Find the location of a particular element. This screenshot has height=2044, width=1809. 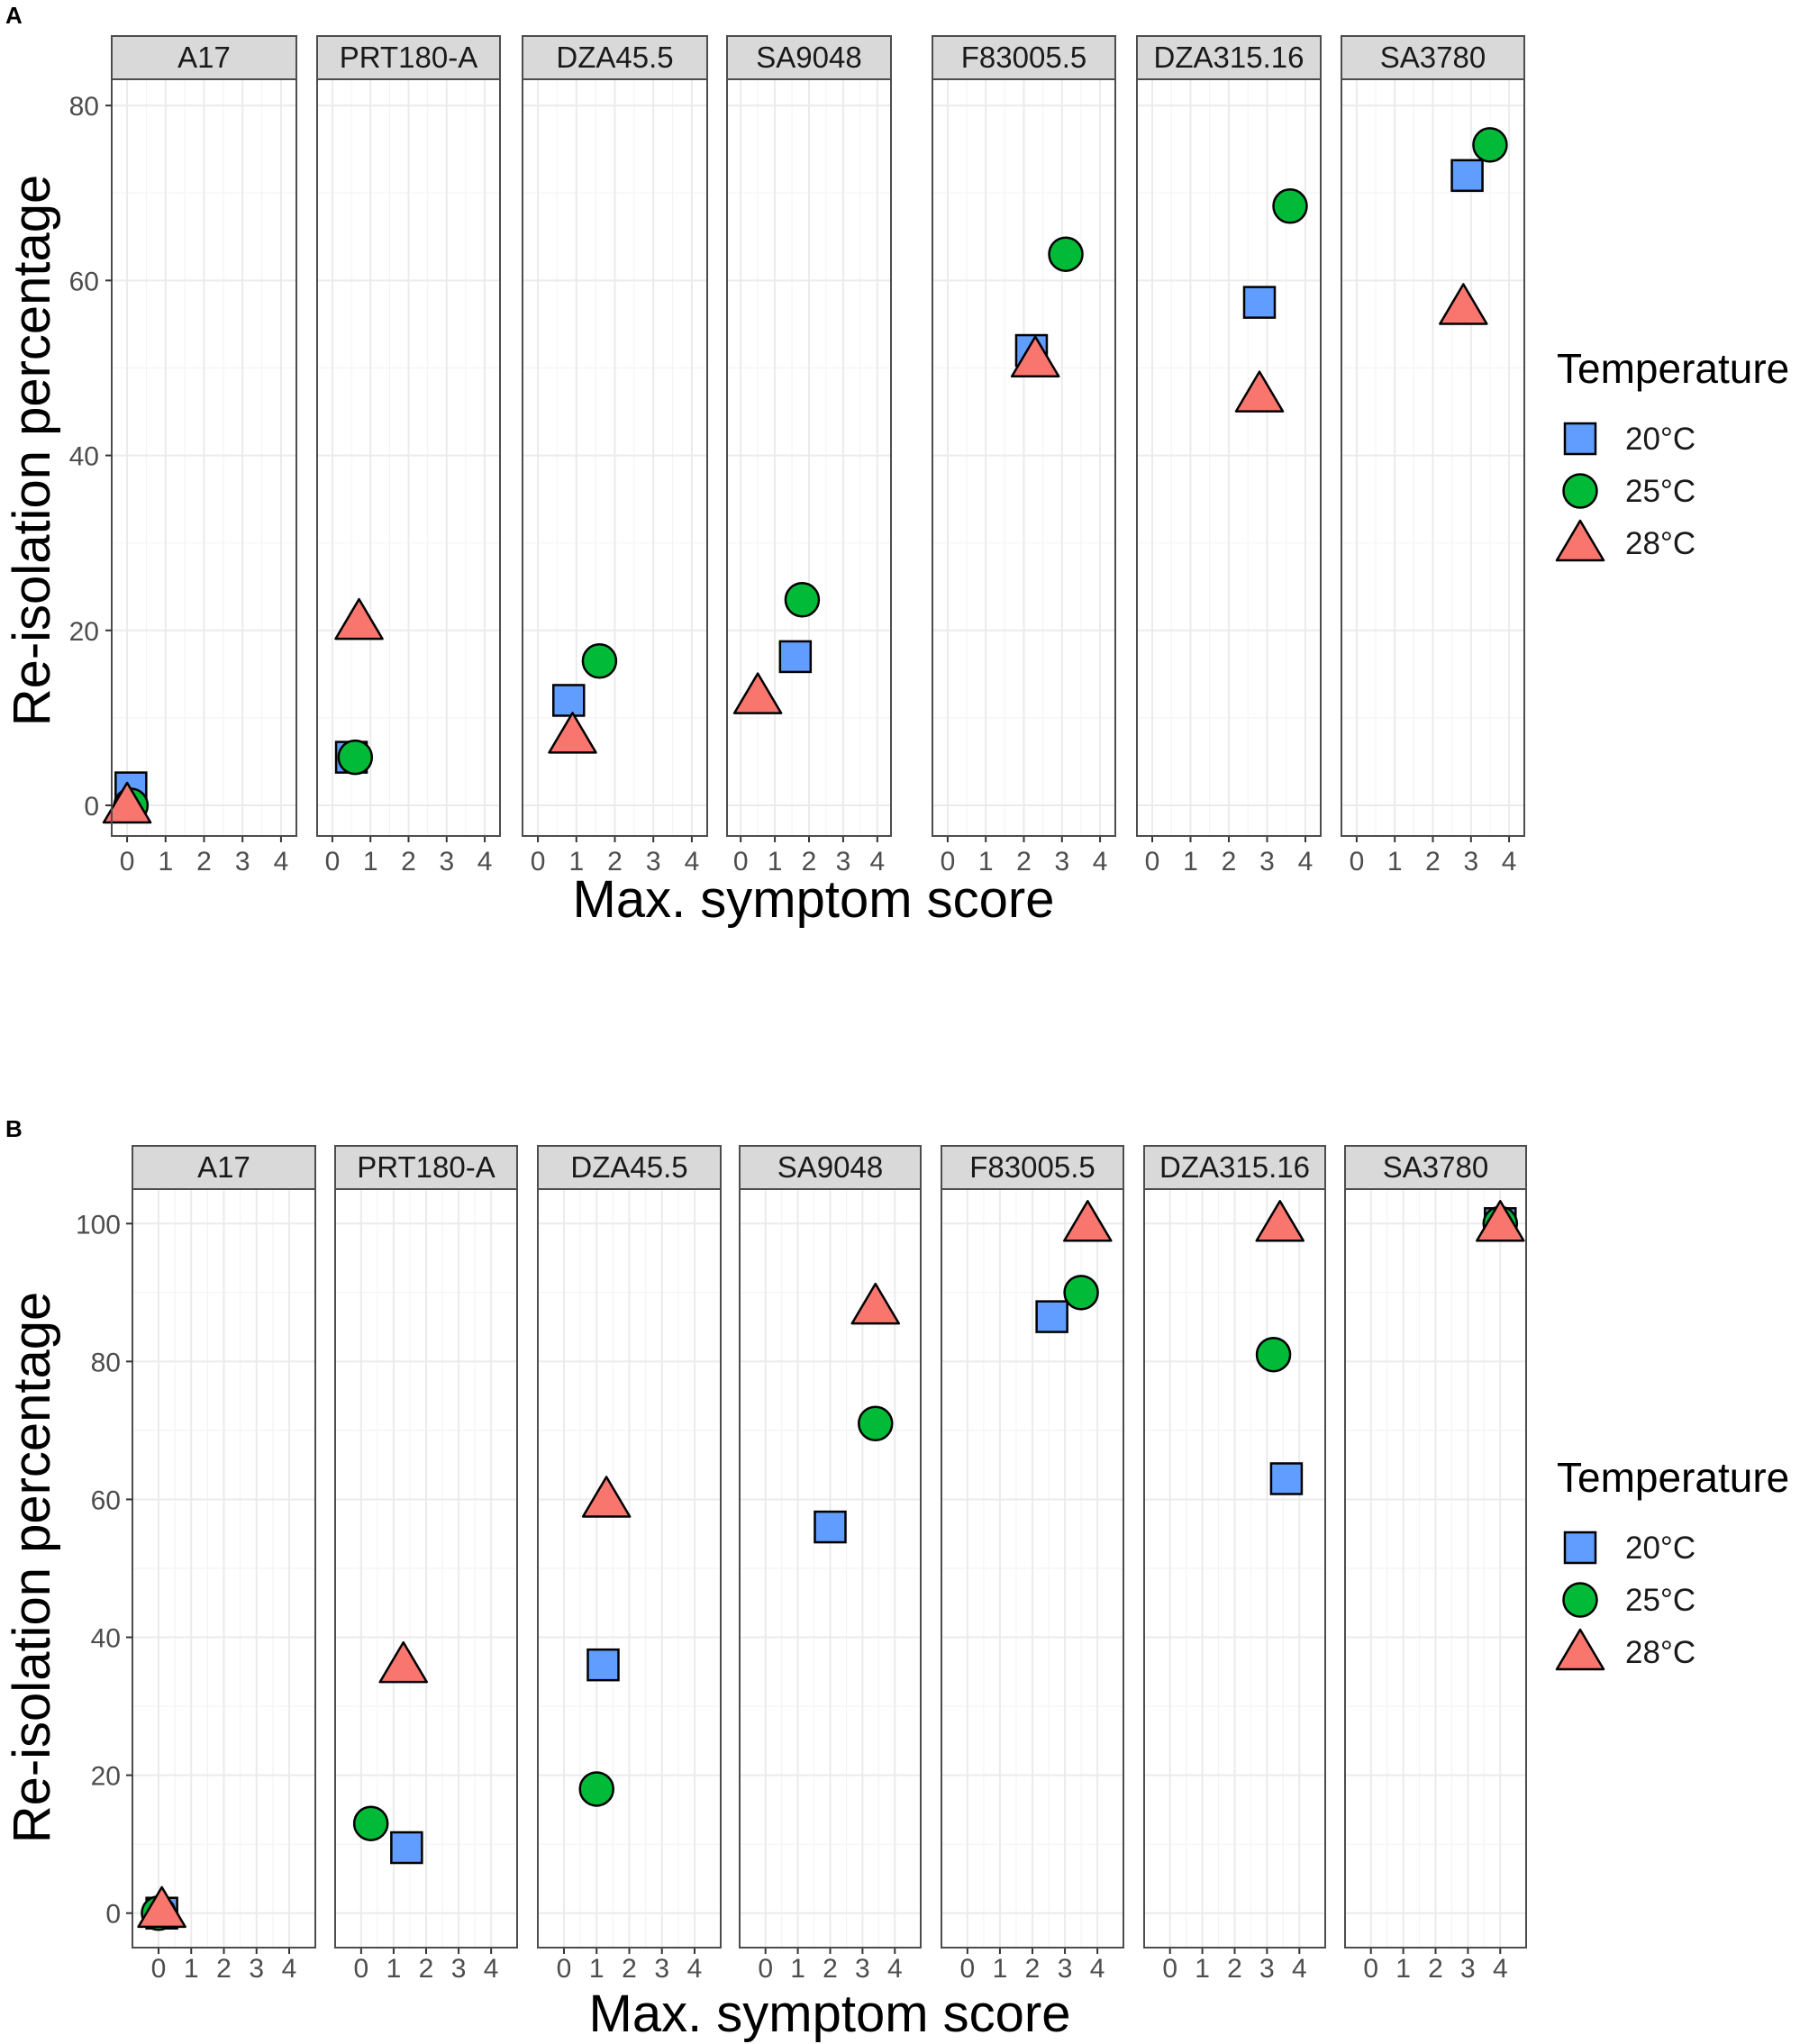

facet-dza315-16: DZA315.16 0 1 2 3 4 is located at coordinates (1229, 456).